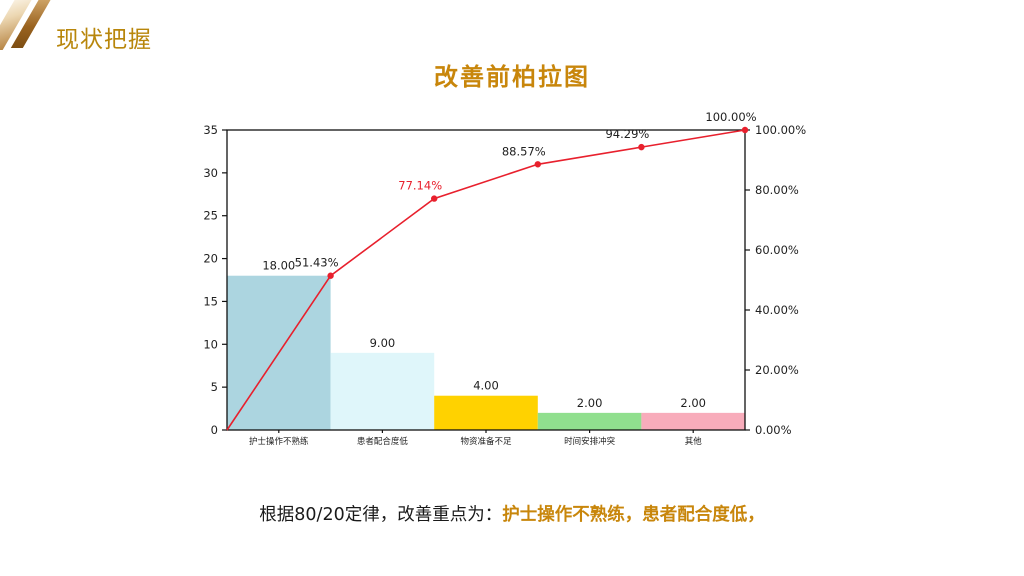 The image size is (1024, 576). What do you see at coordinates (420, 186) in the screenshot?
I see `cumulative-pct-label: 77.14%` at bounding box center [420, 186].